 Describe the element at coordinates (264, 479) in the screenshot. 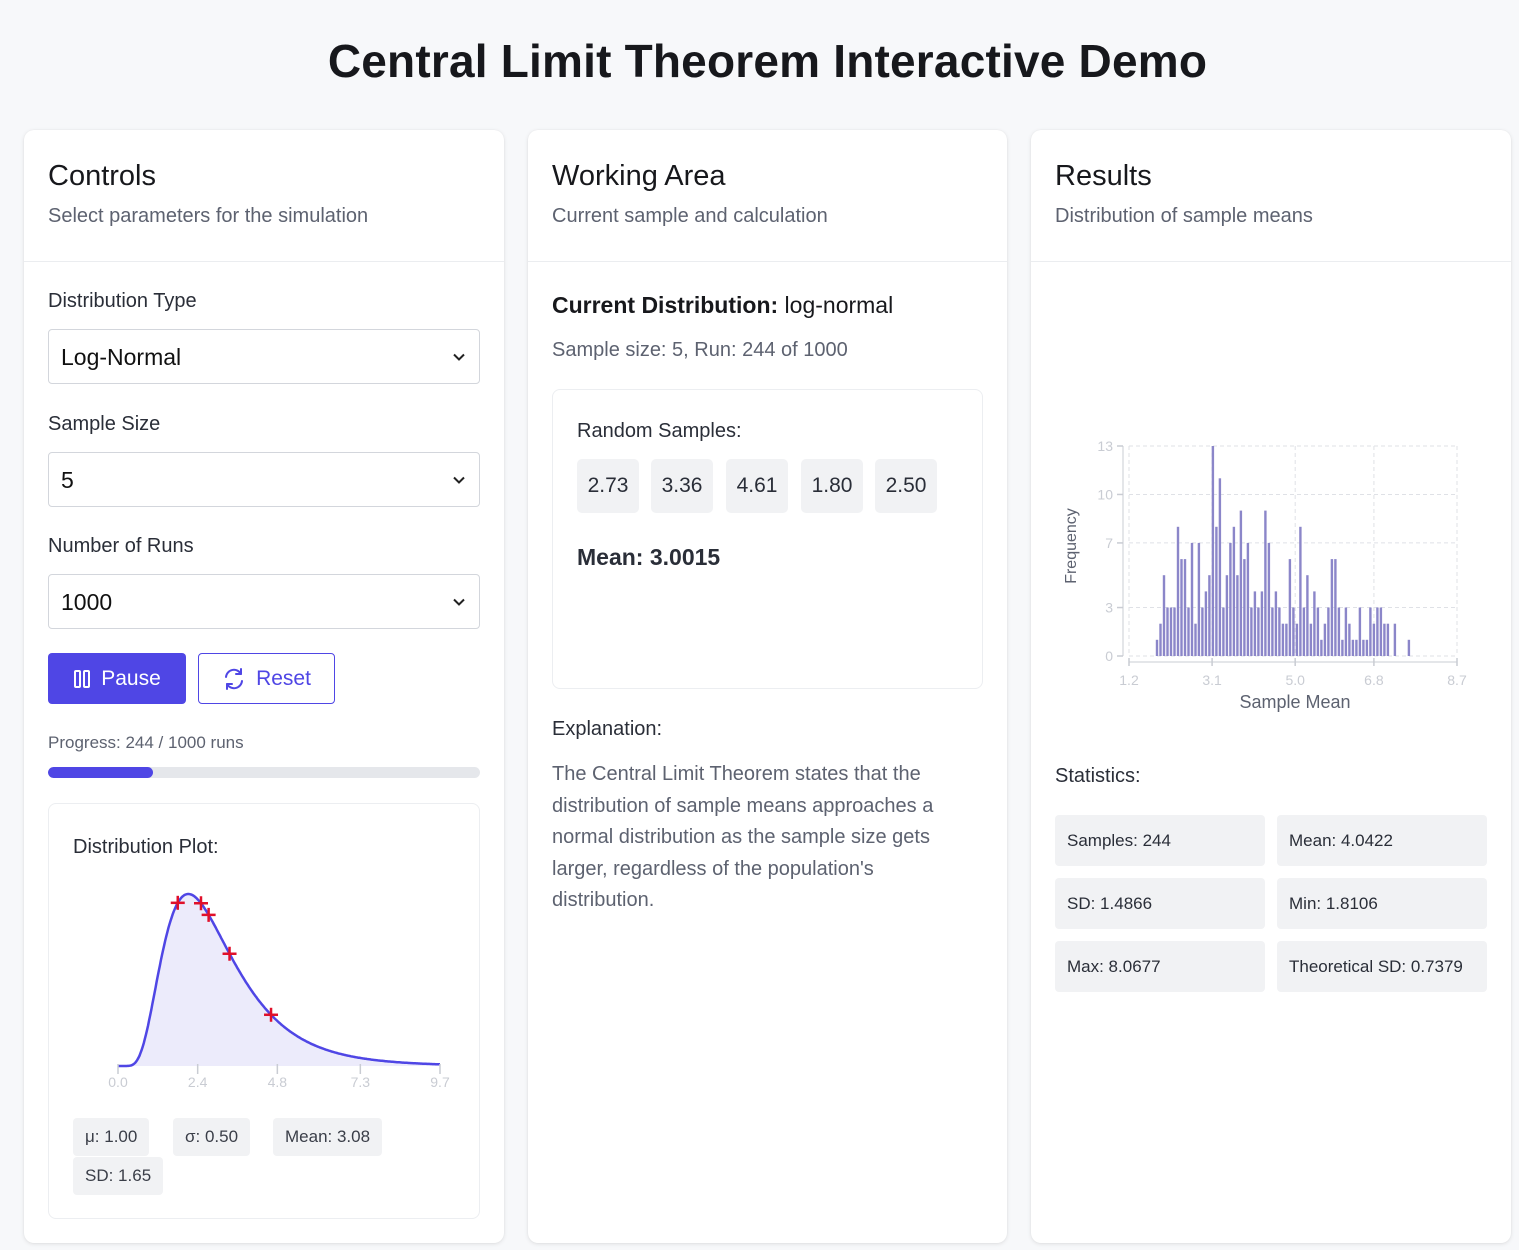

I see `sample-size-select: 5` at that location.